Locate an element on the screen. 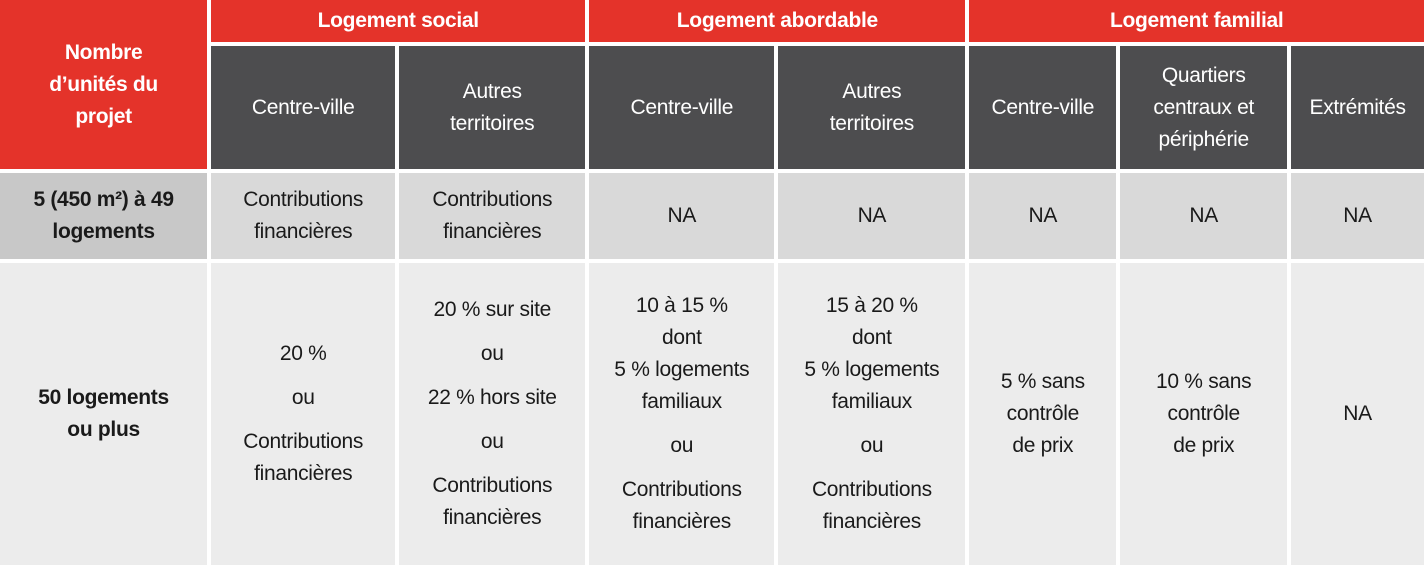  text-line: 20 % is located at coordinates (303, 353).